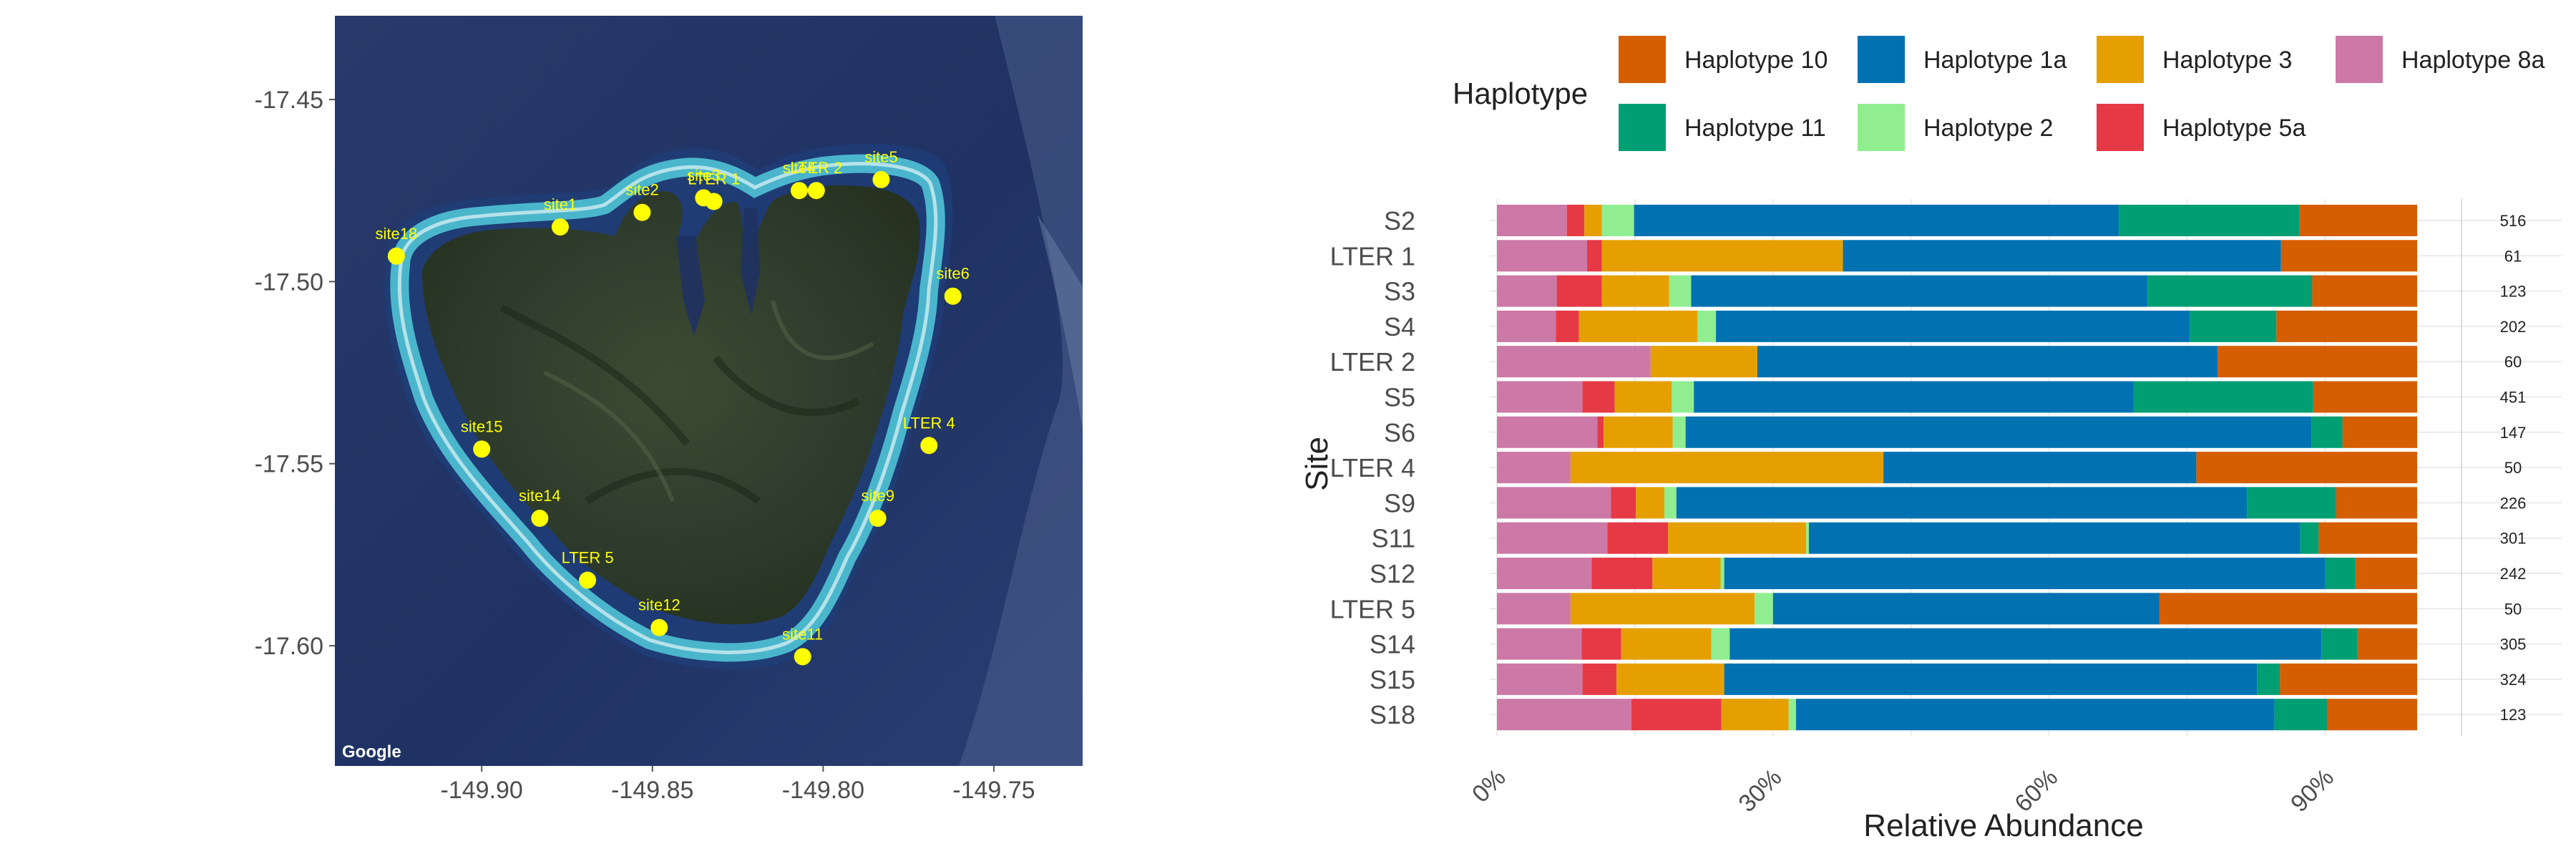  Describe the element at coordinates (1399, 397) in the screenshot. I see `y-tick-label: S5` at that location.